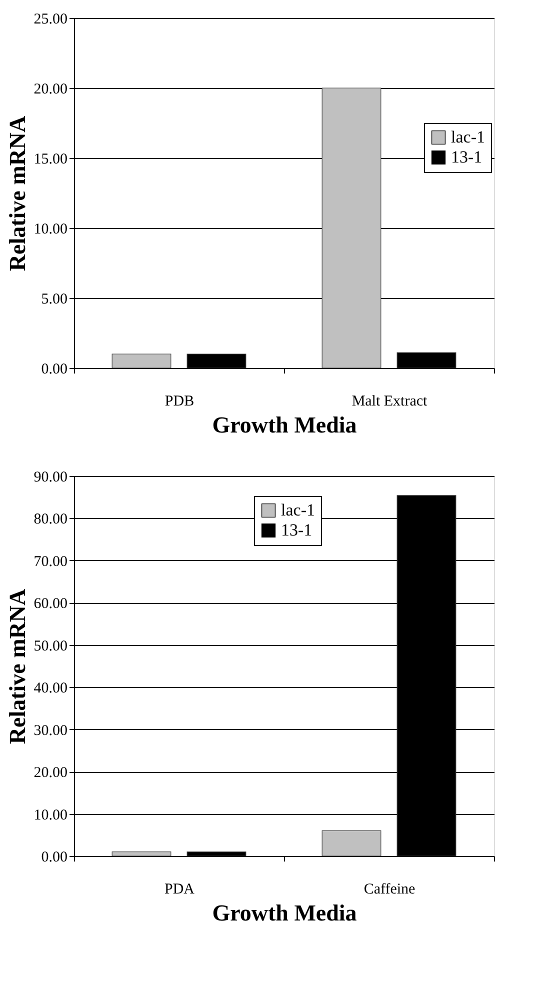 This screenshot has width=547, height=986. I want to click on y-tick-label: 25.00, so click(51, 20).